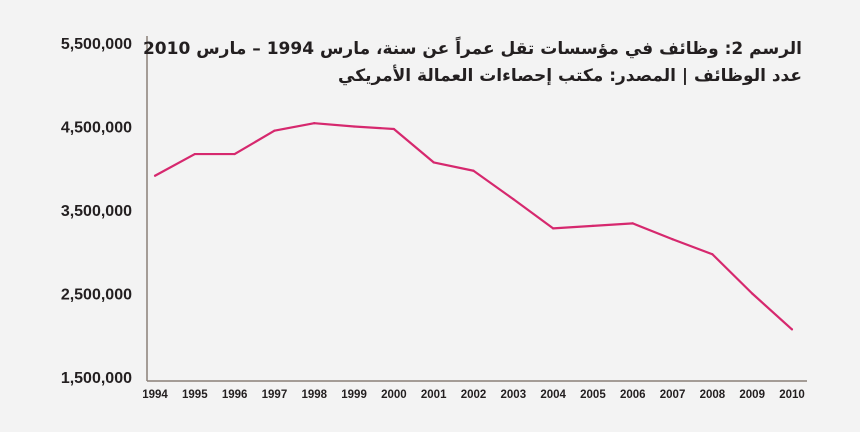 This screenshot has width=860, height=432. I want to click on x-tick-label: 1997, so click(275, 395).